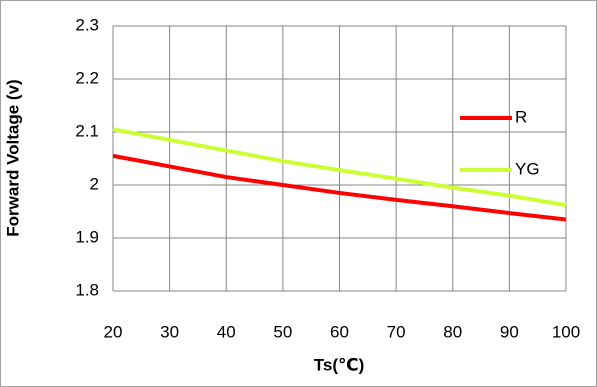 The width and height of the screenshot is (597, 387). What do you see at coordinates (87, 24) in the screenshot?
I see `y-tick-label: 2.3` at bounding box center [87, 24].